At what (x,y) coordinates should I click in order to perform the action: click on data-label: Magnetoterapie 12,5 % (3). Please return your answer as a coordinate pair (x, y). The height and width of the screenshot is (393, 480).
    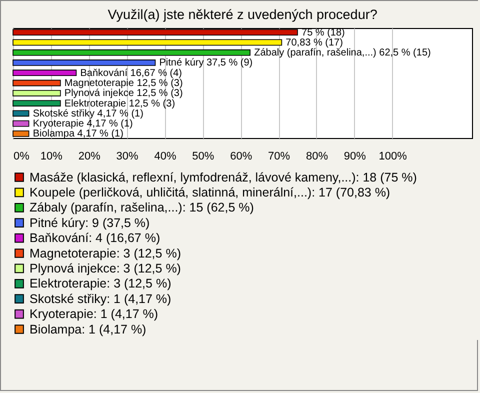
    Looking at the image, I should click on (123, 83).